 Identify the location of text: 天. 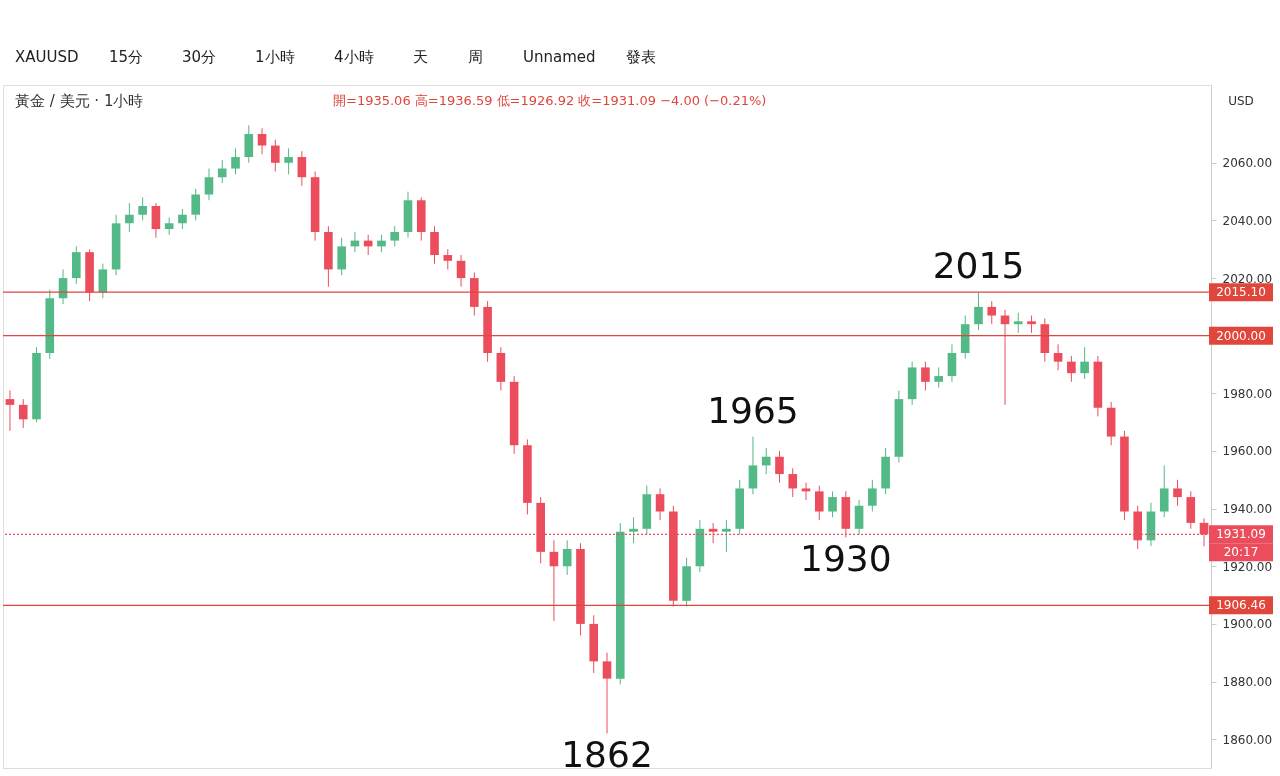
(420, 57).